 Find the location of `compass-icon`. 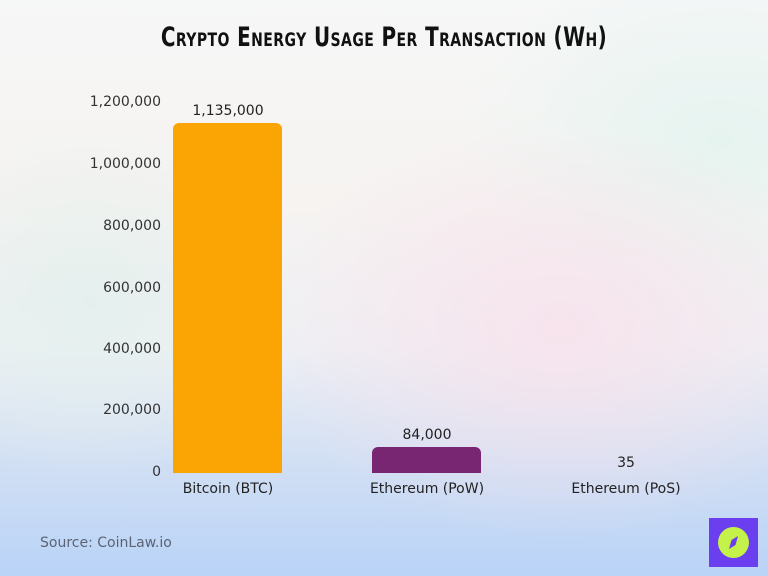

compass-icon is located at coordinates (733, 542).